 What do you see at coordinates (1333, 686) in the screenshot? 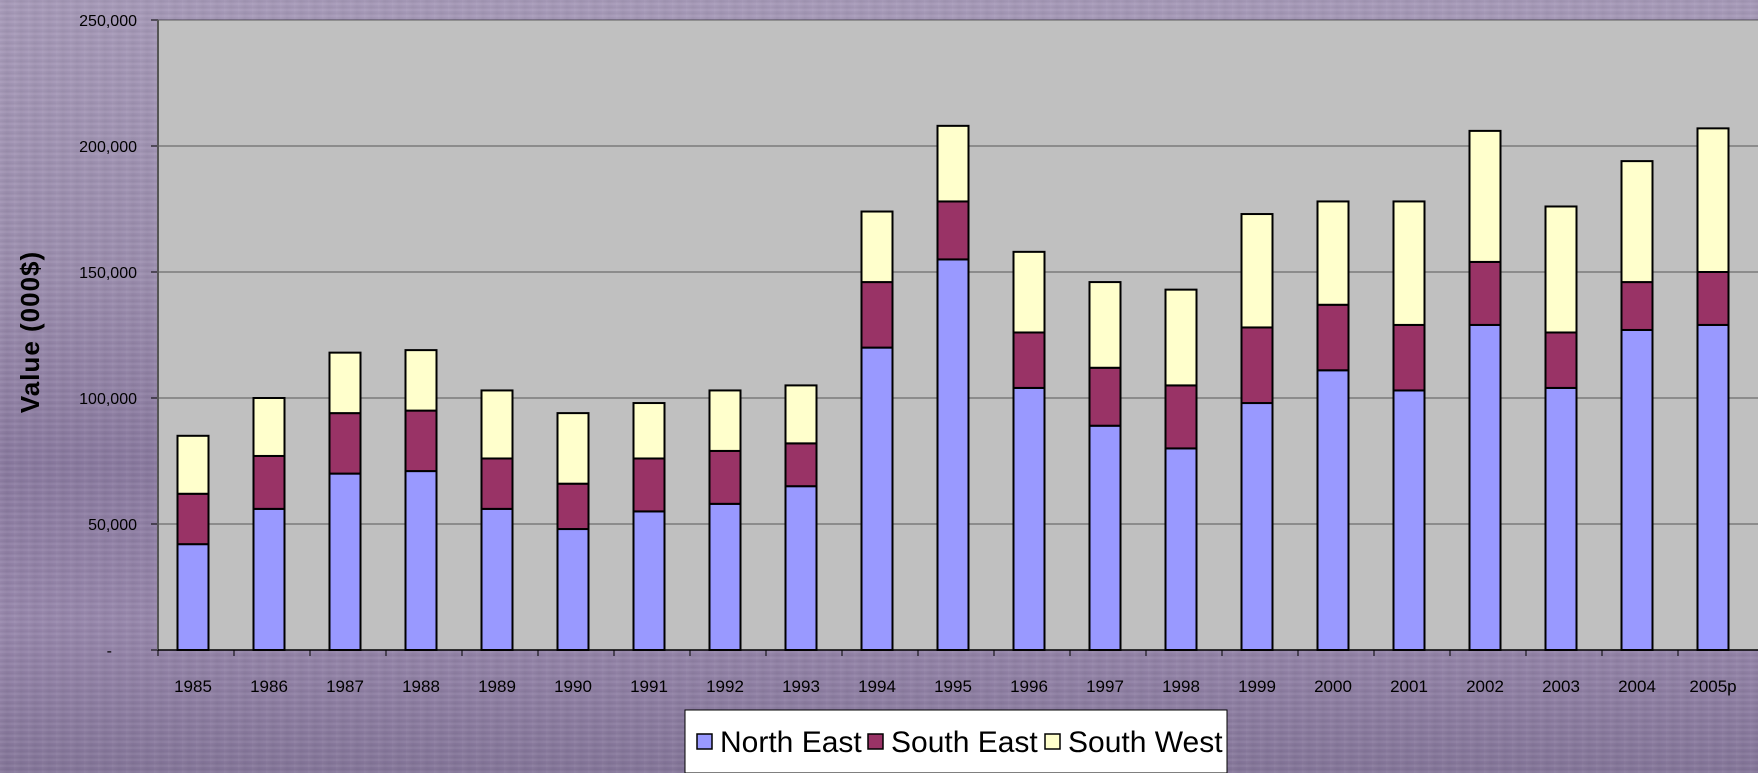
I see `x-tick-label: 2000` at bounding box center [1333, 686].